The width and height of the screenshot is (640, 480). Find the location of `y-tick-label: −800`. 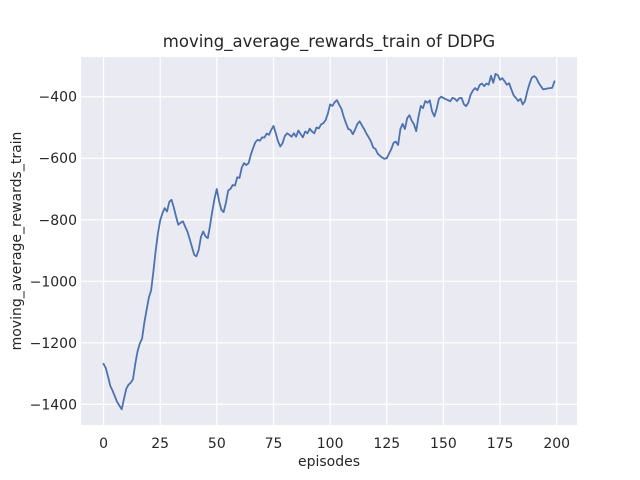

y-tick-label: −800 is located at coordinates (58, 221).